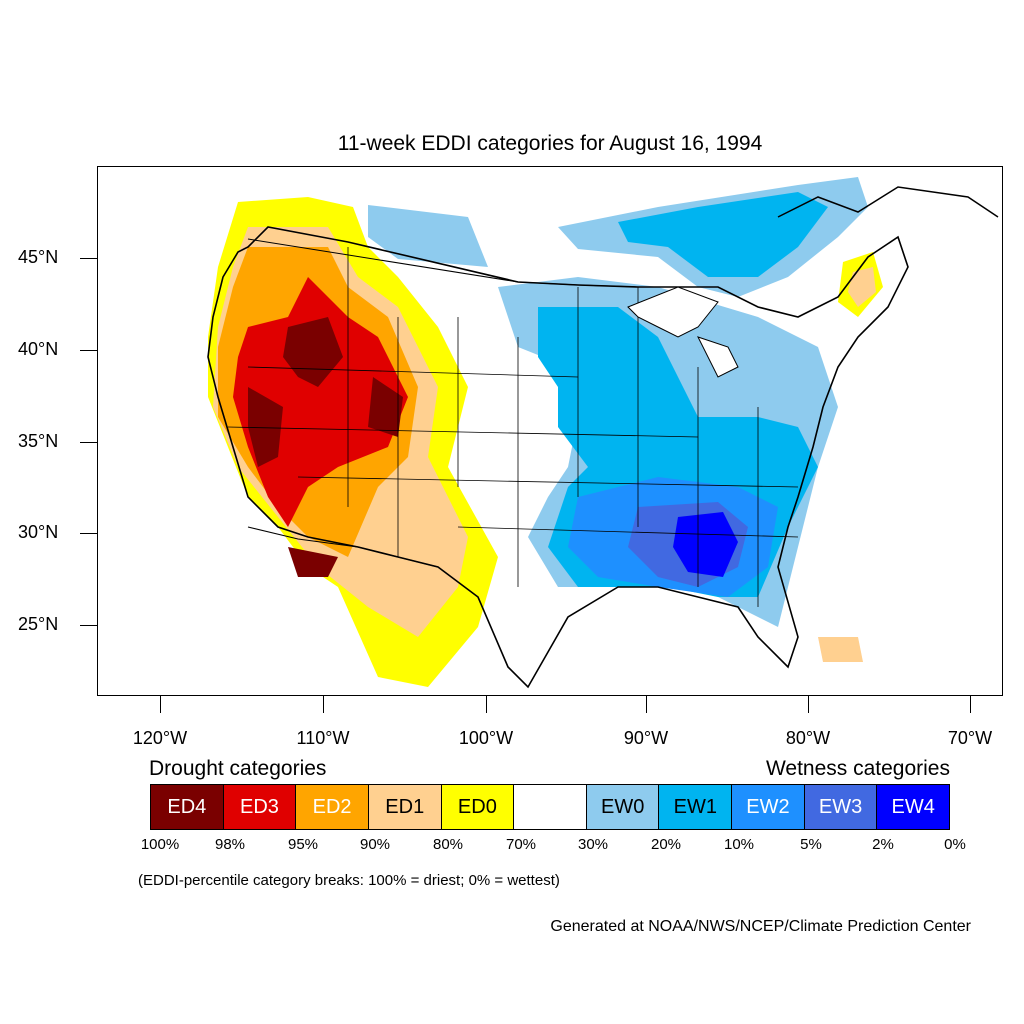  Describe the element at coordinates (666, 844) in the screenshot. I see `percent-break-label: 20%` at that location.